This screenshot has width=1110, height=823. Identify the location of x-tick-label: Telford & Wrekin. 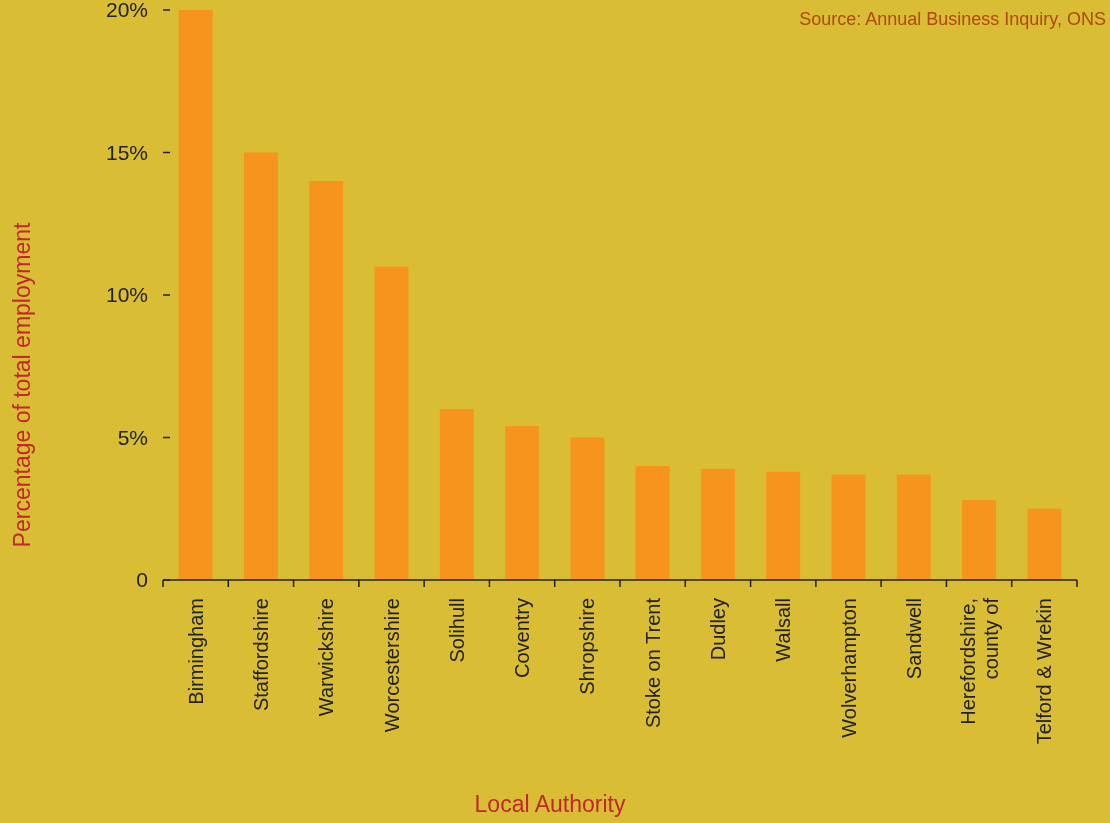
(1044, 671).